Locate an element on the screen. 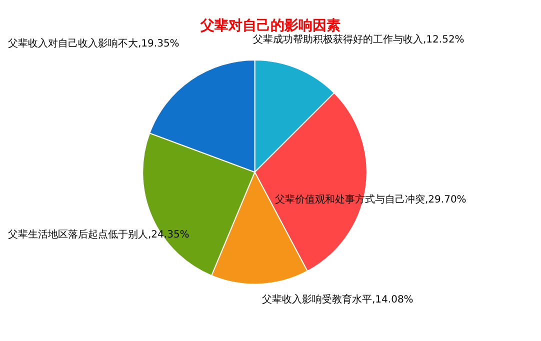  slice-label: 父辈收入影响受教育水平,14.08% is located at coordinates (338, 300).